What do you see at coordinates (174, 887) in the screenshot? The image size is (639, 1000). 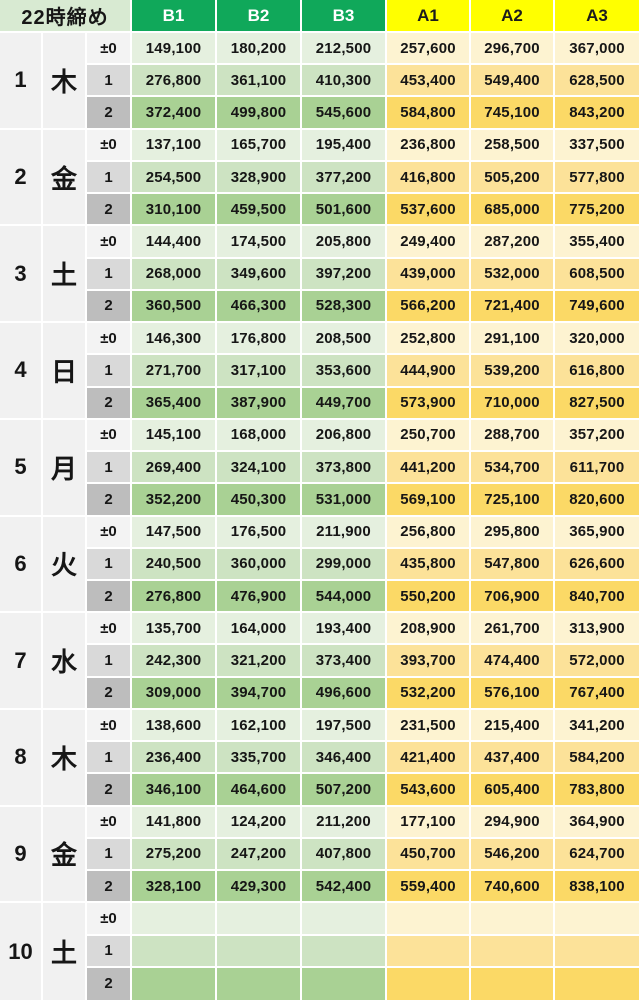 I see `price-cell: 328,100` at bounding box center [174, 887].